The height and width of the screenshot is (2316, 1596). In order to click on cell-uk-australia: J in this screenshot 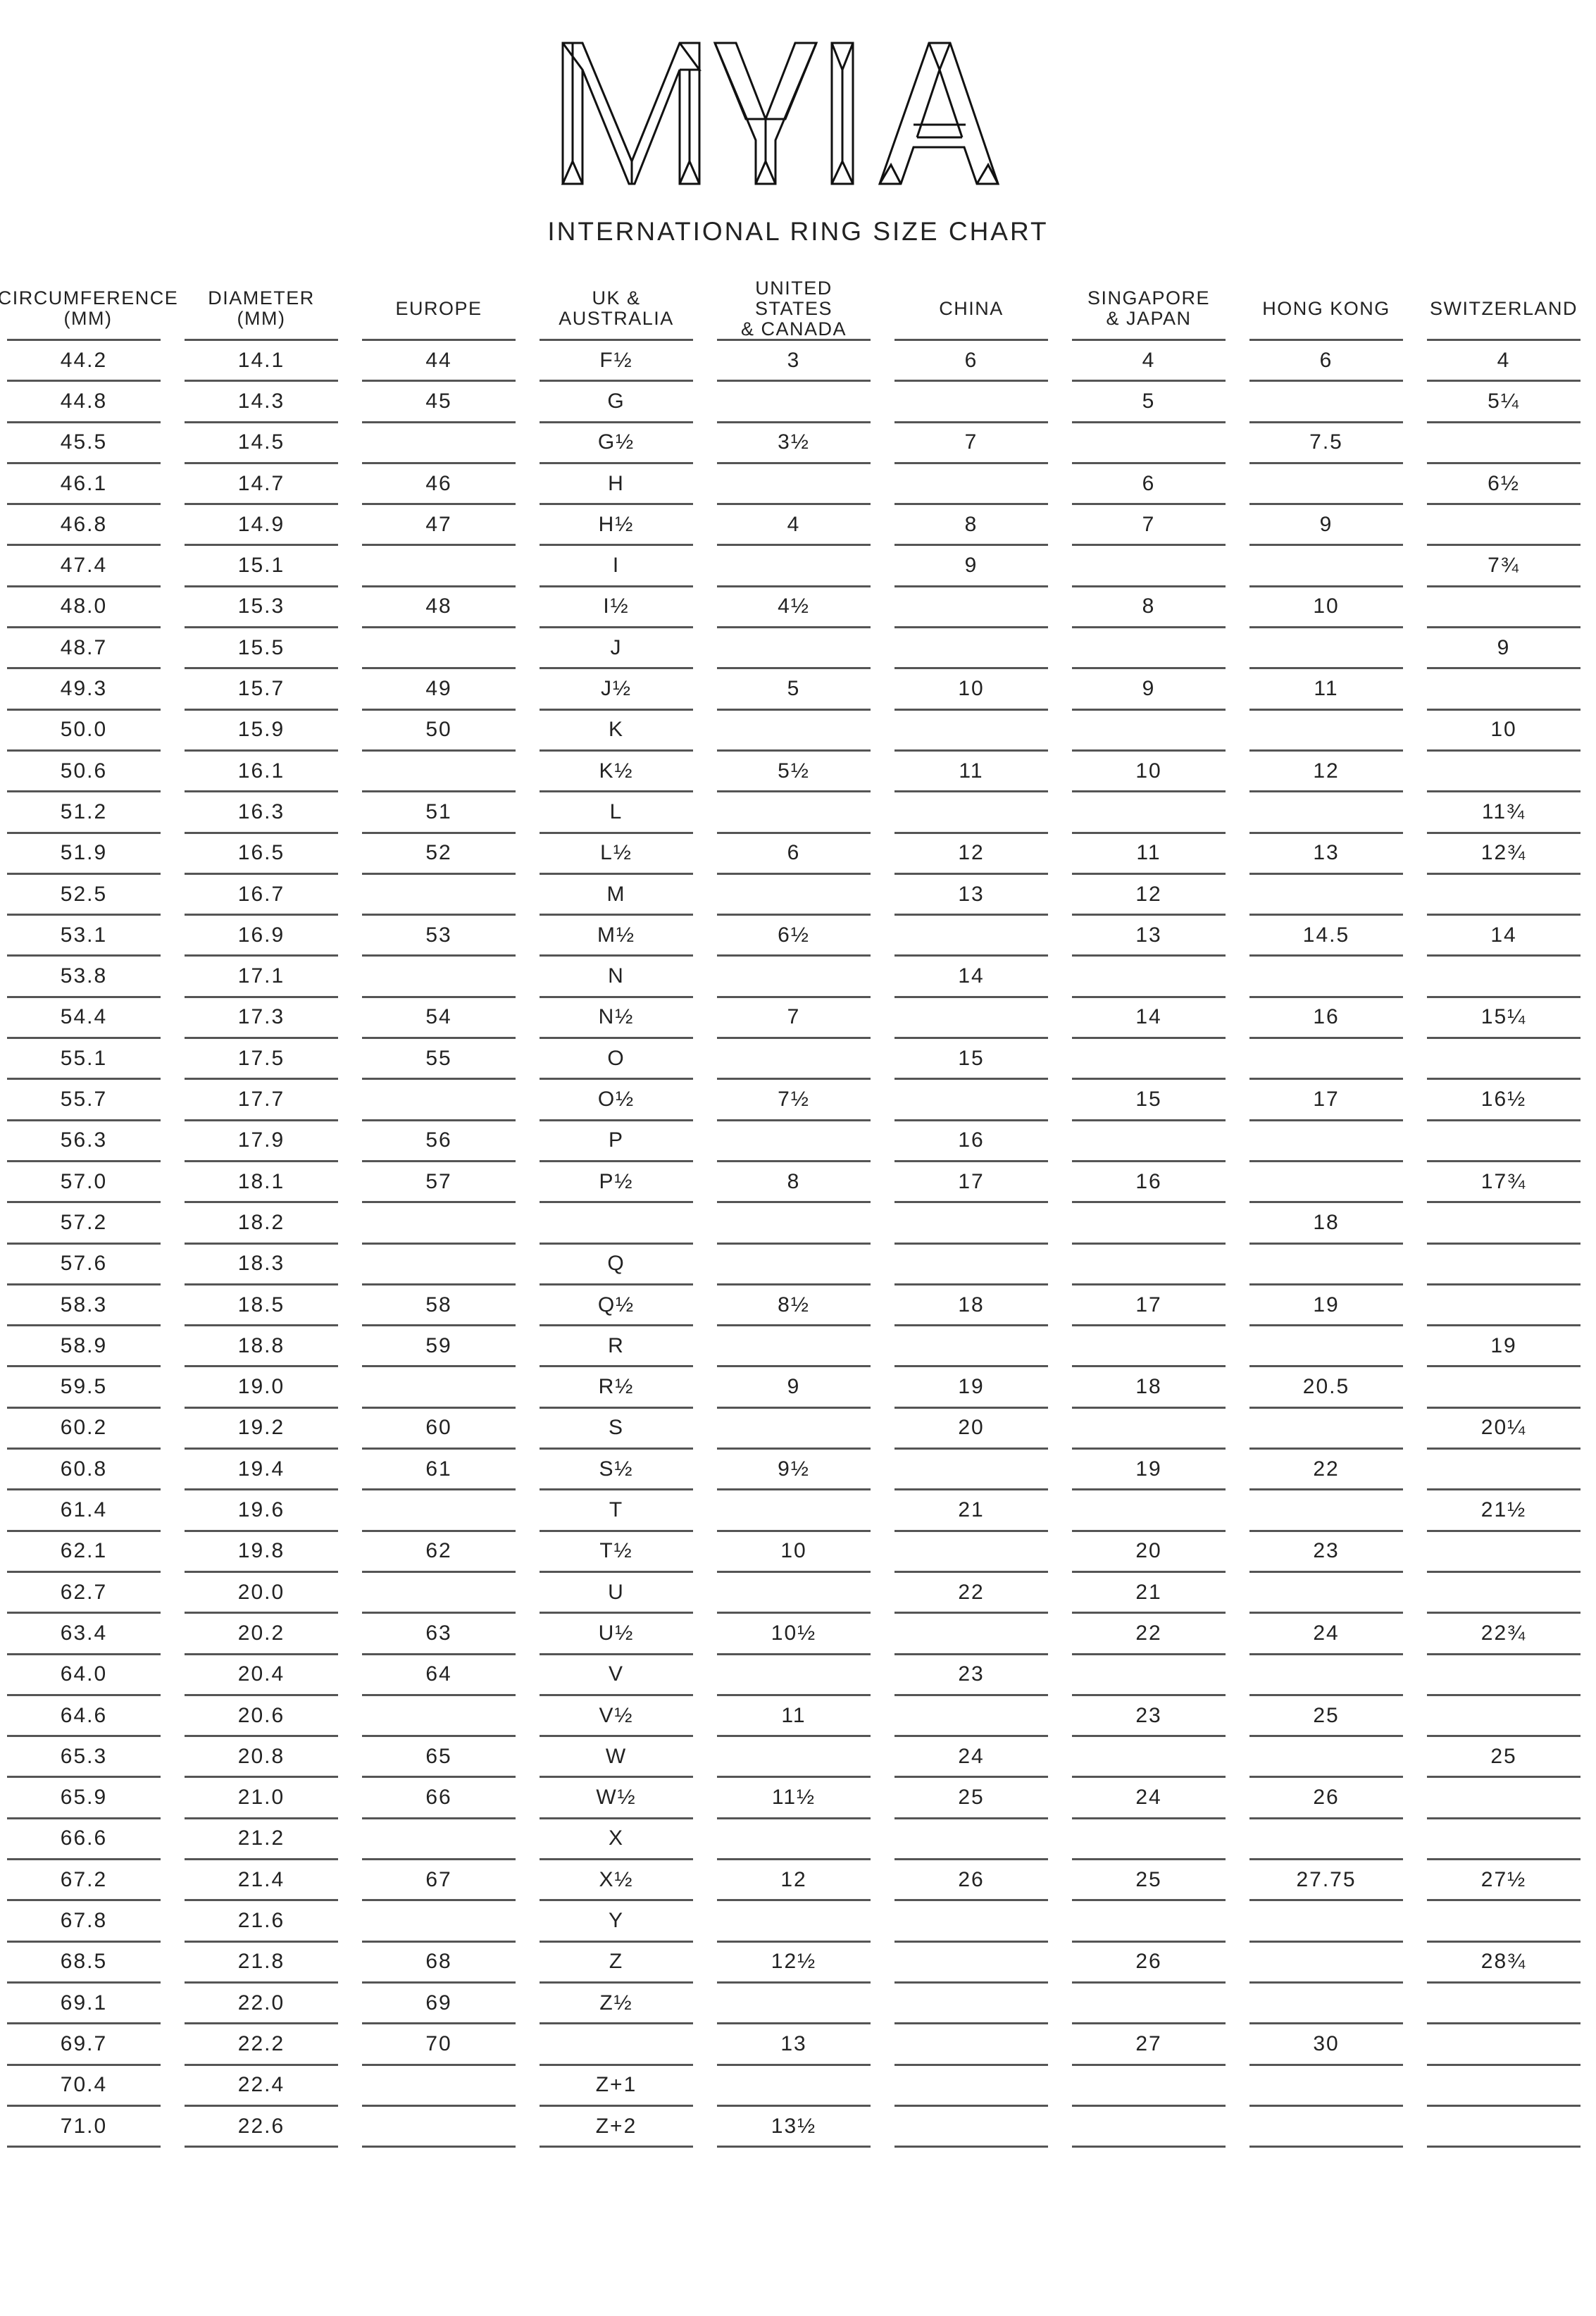, I will do `click(616, 649)`.